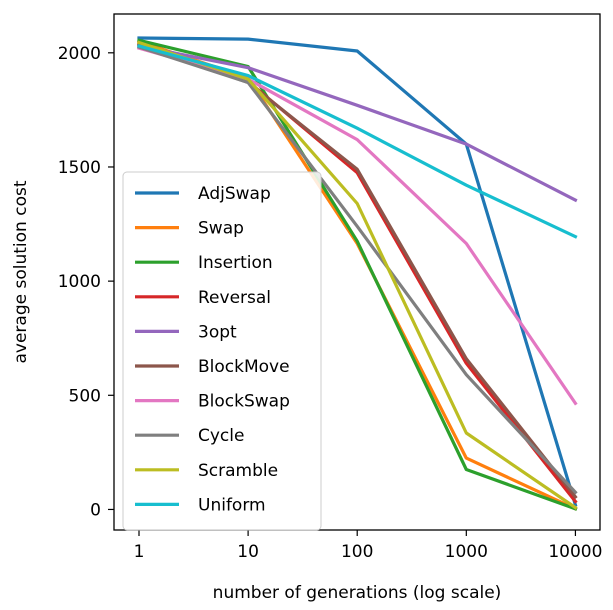  I want to click on legend-label-swap: Swap, so click(221, 229).